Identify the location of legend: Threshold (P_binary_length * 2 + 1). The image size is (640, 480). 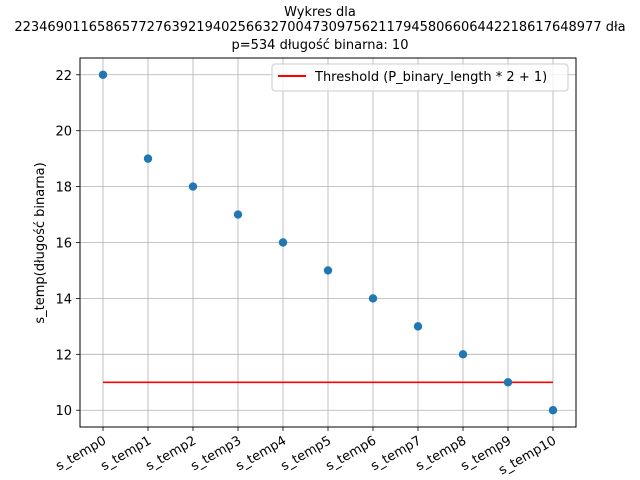
(420, 77).